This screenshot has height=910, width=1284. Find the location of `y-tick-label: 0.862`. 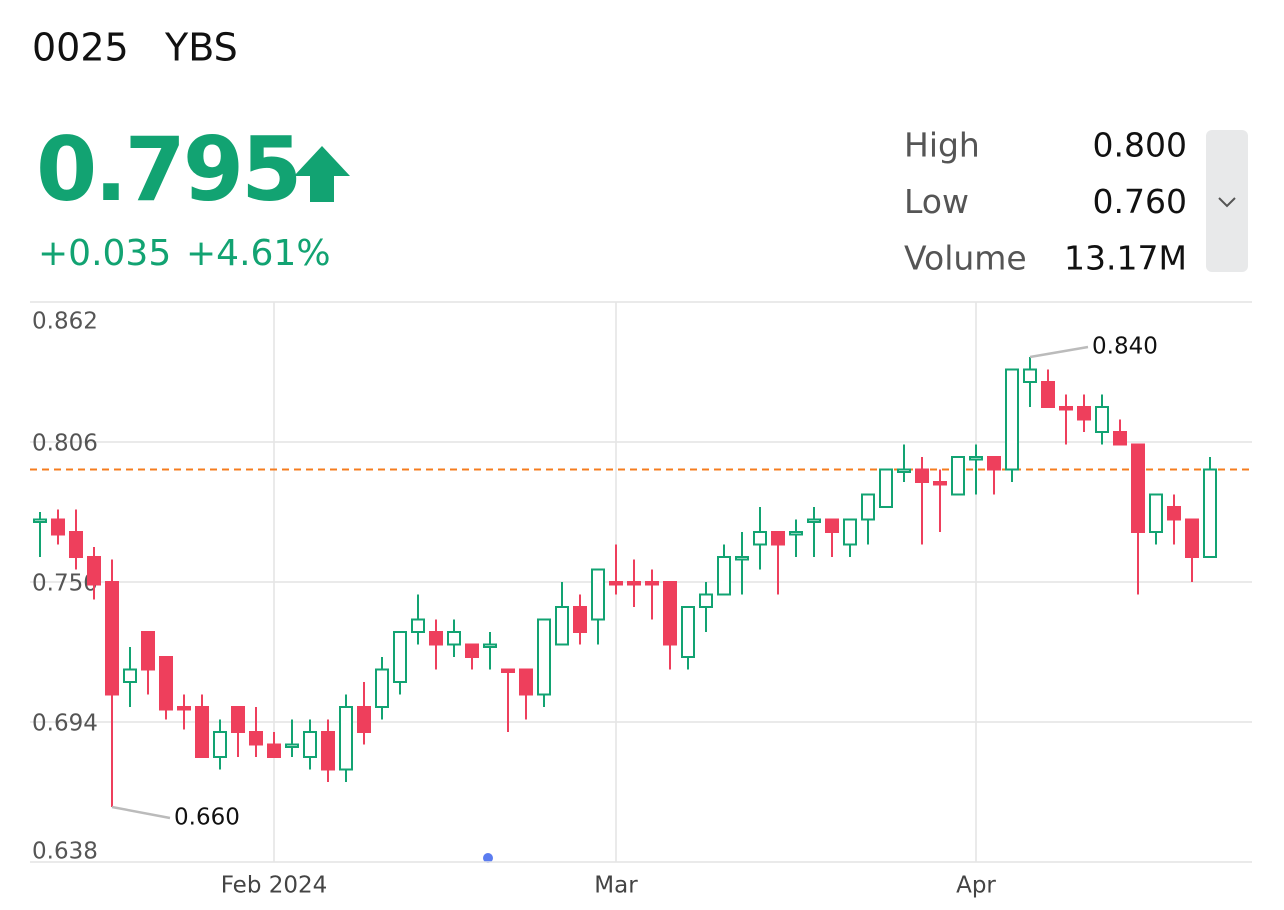

y-tick-label: 0.862 is located at coordinates (65, 322).